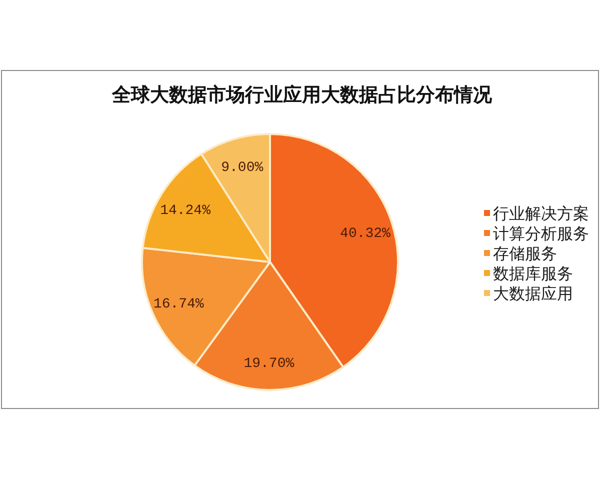 This screenshot has width=600, height=480. What do you see at coordinates (178, 304) in the screenshot?
I see `data-label: 16.74%` at bounding box center [178, 304].